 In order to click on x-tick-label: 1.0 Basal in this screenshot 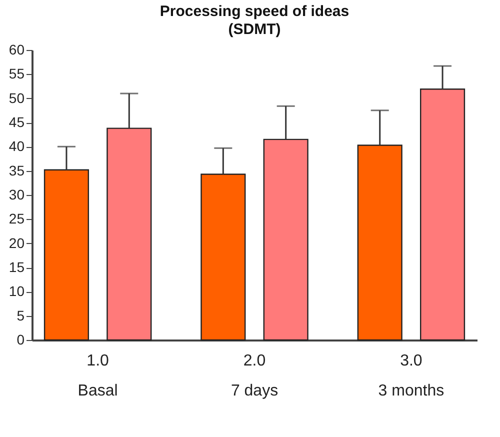, I will do `click(98, 376)`.